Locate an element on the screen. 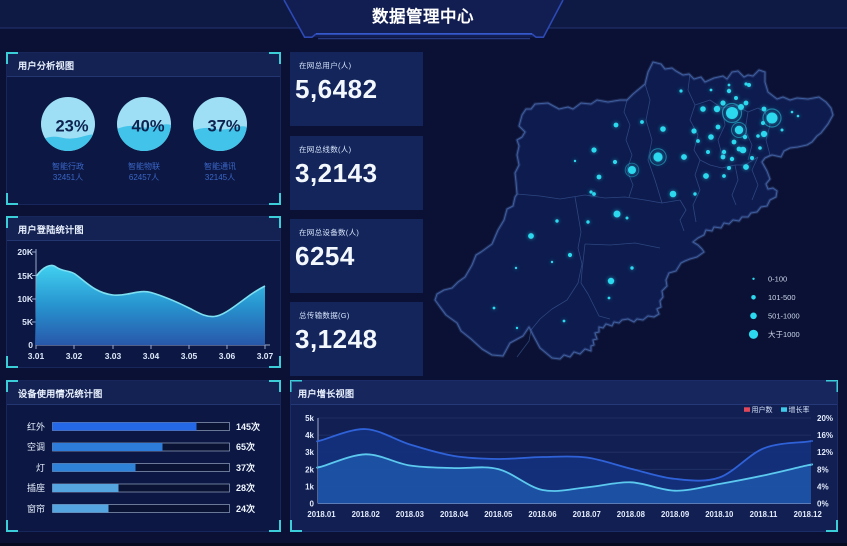 The height and width of the screenshot is (546, 847). svg-text: 2018.03 is located at coordinates (410, 514).